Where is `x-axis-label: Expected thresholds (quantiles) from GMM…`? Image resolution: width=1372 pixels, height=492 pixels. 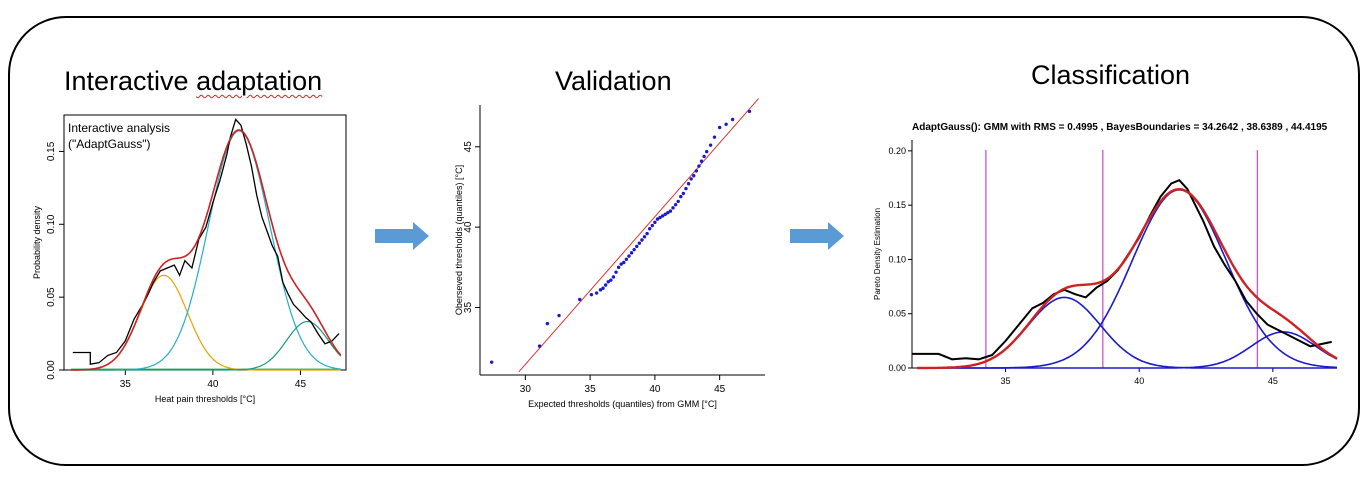
x-axis-label: Expected thresholds (quantiles) from GMM… is located at coordinates (622, 404).